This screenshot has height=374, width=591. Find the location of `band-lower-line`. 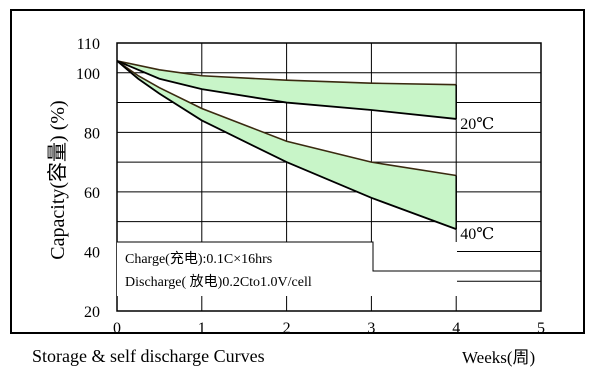

band-lower-line is located at coordinates (286, 90).